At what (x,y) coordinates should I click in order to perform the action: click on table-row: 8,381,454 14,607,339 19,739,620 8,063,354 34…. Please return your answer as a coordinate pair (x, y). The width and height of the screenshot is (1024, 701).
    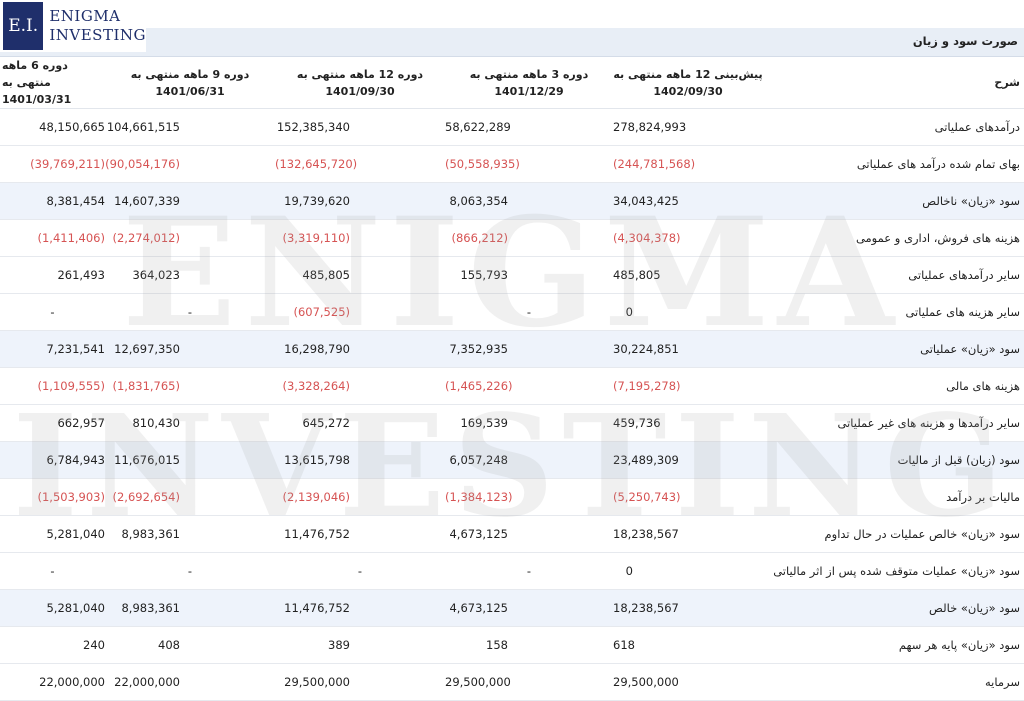
    Looking at the image, I should click on (512, 201).